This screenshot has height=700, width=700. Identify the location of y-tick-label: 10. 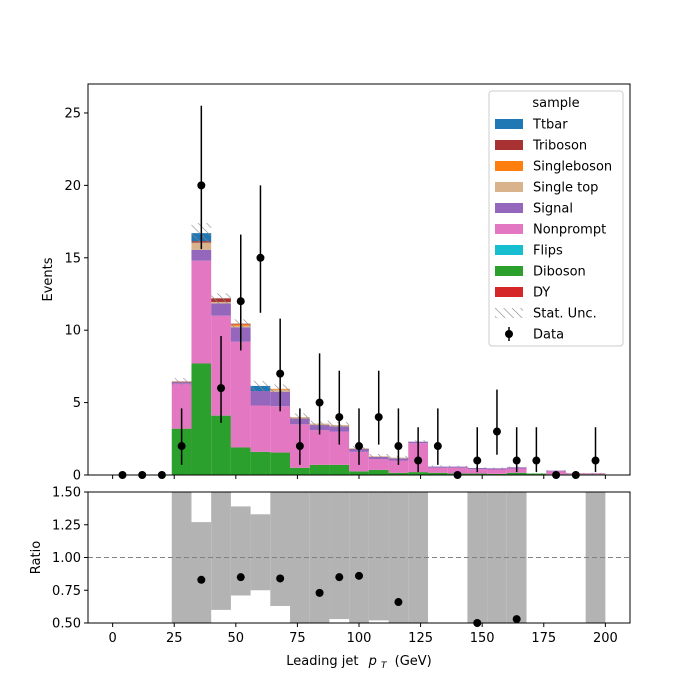
(72, 331).